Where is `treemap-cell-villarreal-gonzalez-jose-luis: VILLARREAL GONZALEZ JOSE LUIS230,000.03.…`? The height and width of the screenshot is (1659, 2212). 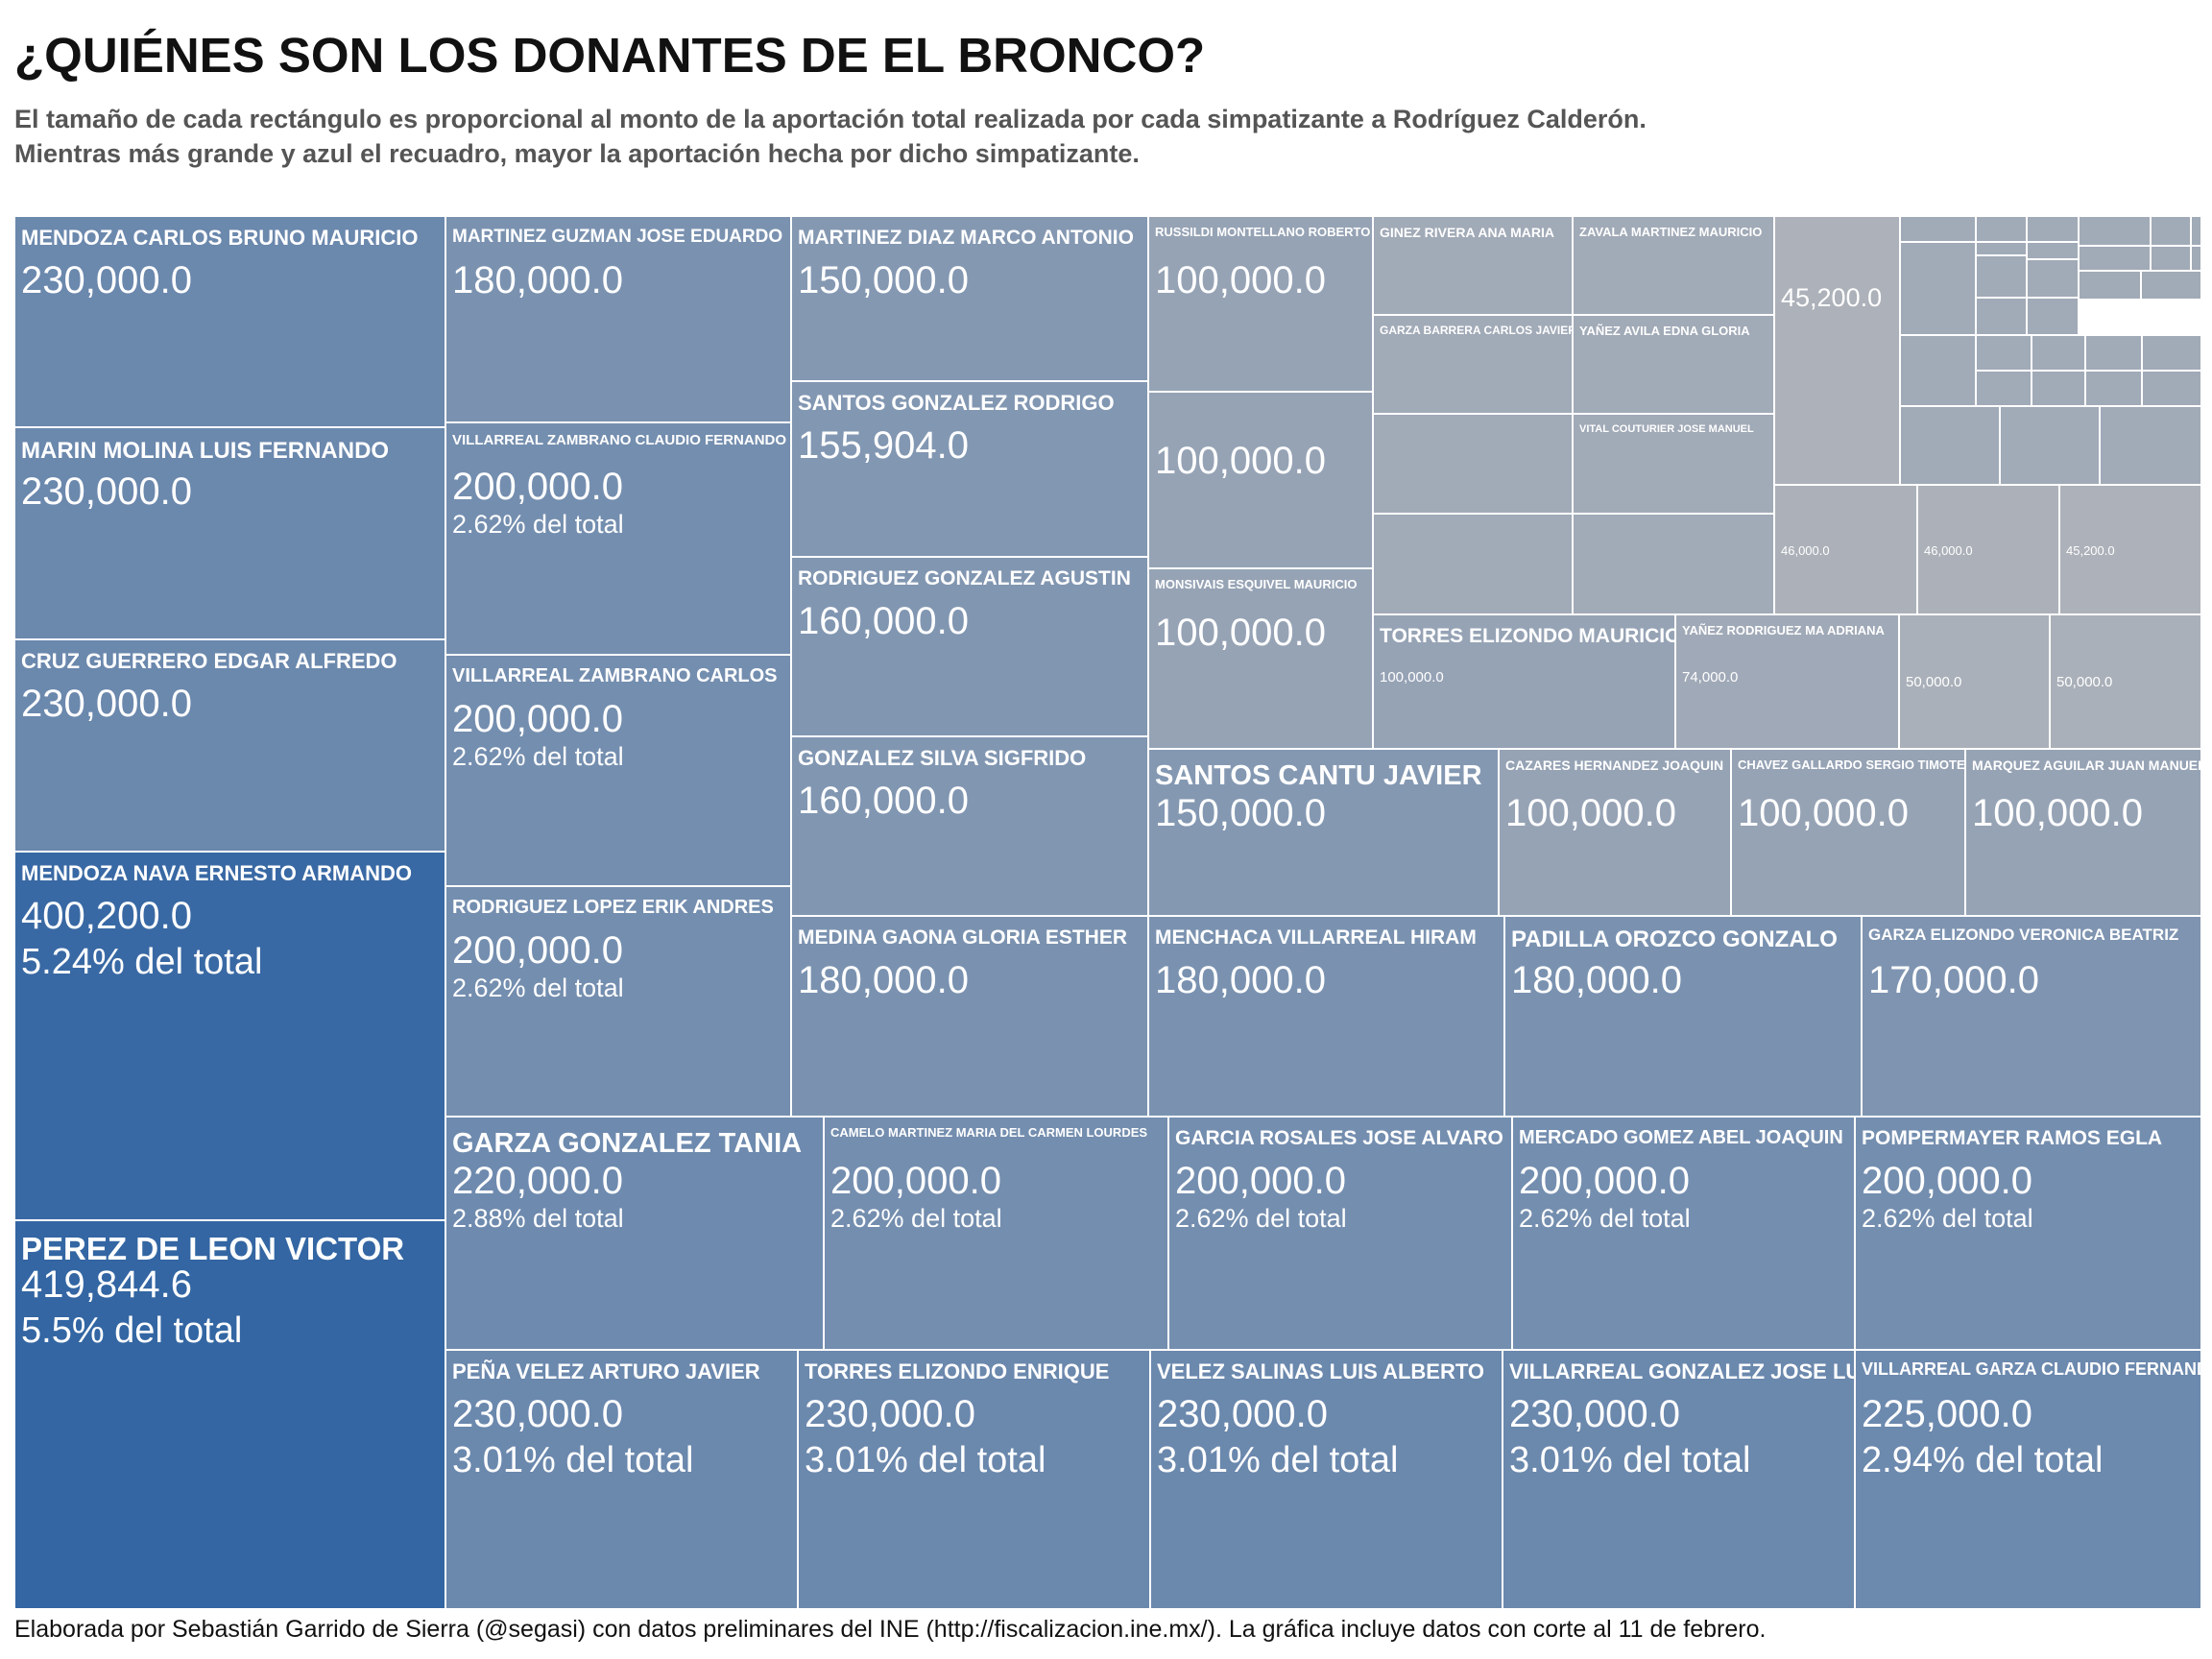 treemap-cell-villarreal-gonzalez-jose-luis: VILLARREAL GONZALEZ JOSE LUIS230,000.03.… is located at coordinates (1691, 1480).